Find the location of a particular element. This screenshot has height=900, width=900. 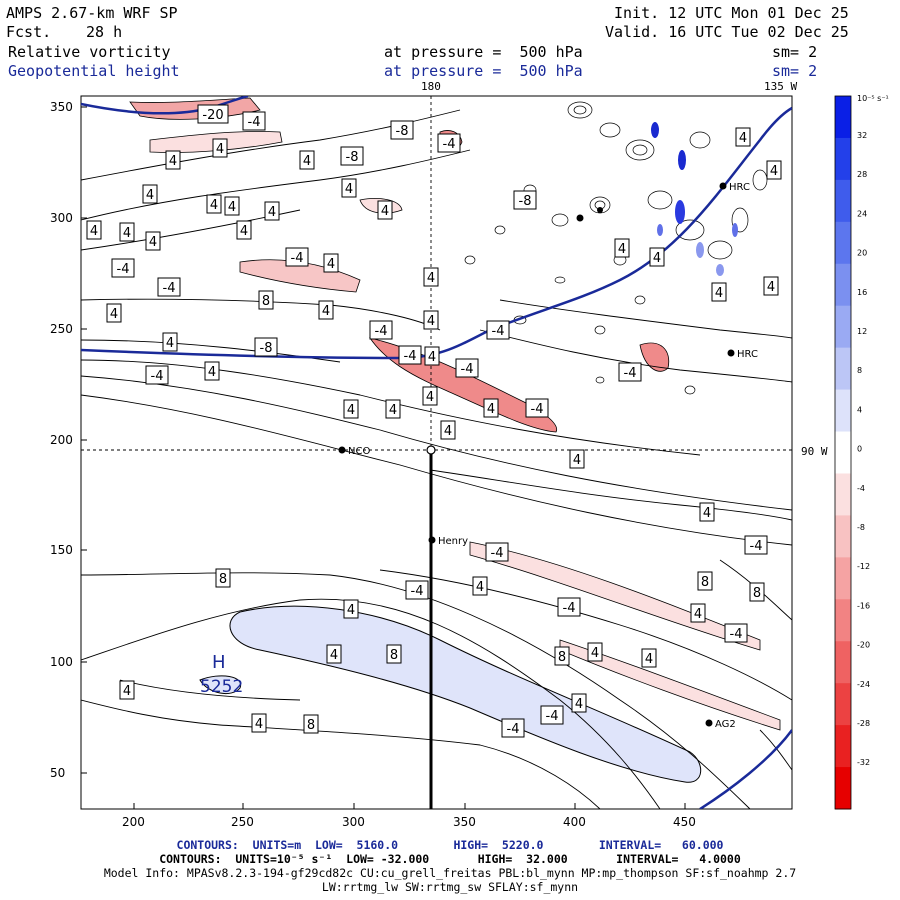

colorbar-tick-label: -32 is located at coordinates (863, 762).